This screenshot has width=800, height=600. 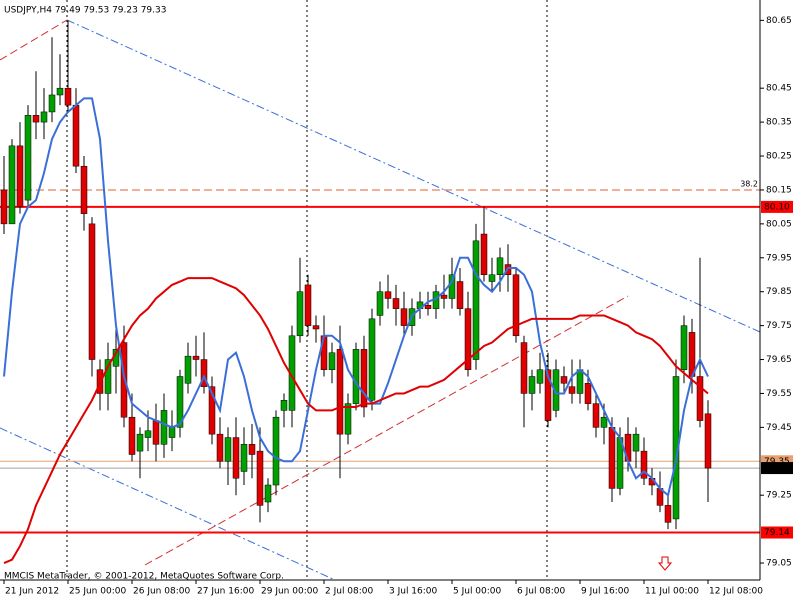 What do you see at coordinates (779, 190) in the screenshot?
I see `y-tick-label: 80.15` at bounding box center [779, 190].